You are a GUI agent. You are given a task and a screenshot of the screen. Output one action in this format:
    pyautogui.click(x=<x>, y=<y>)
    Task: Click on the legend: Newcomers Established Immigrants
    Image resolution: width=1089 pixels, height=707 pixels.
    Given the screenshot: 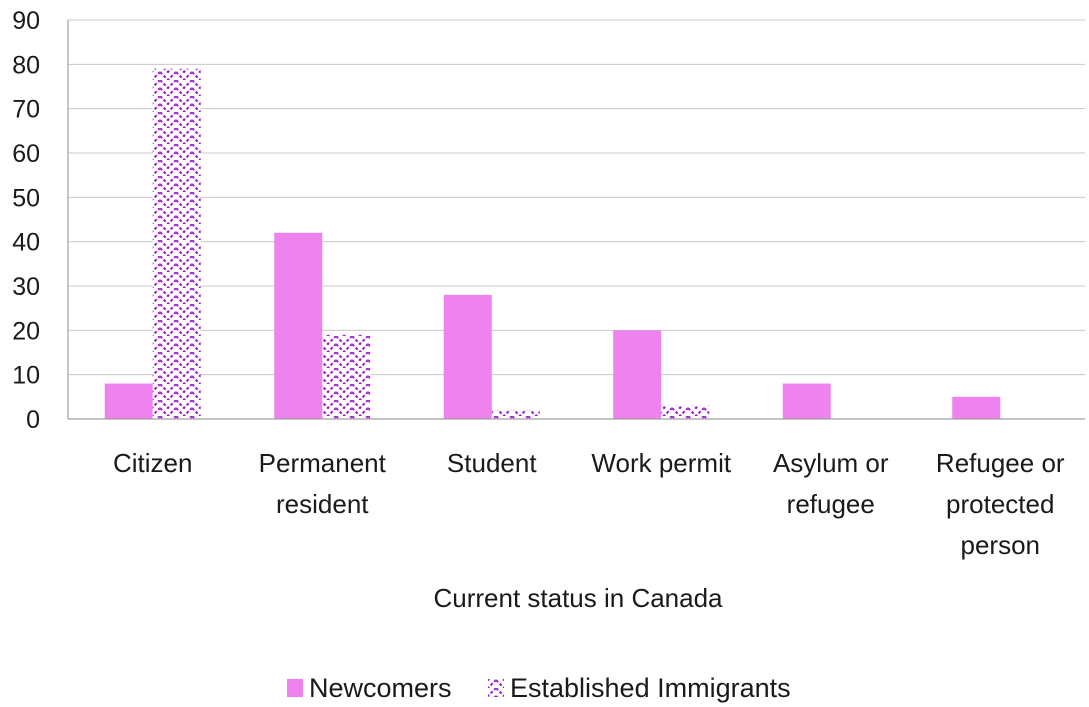 What is the action you would take?
    pyautogui.click(x=539, y=688)
    